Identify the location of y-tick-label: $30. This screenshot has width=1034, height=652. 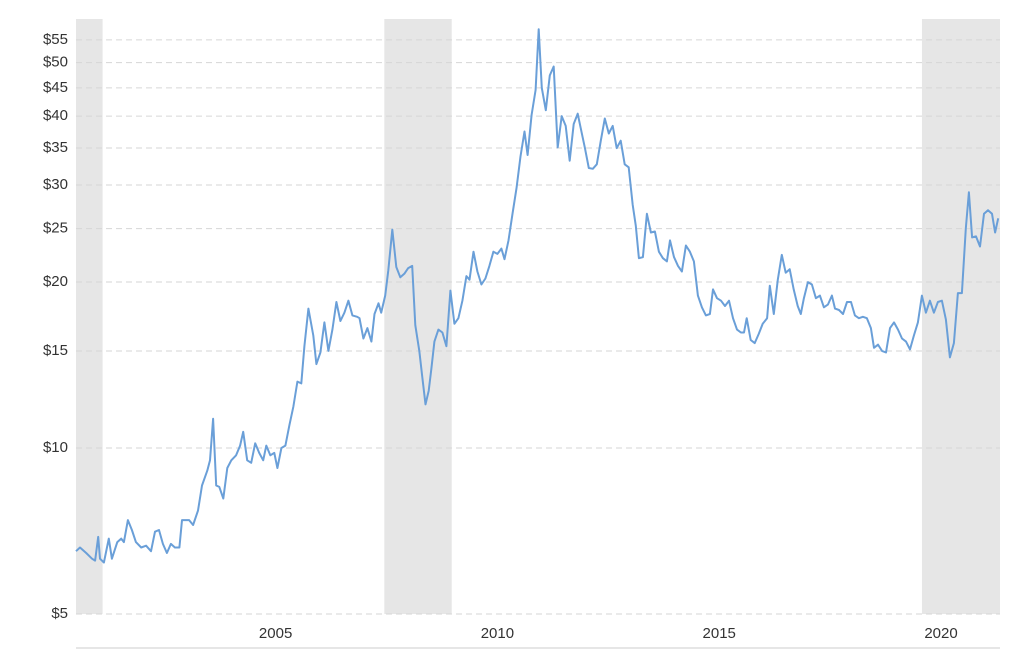
(55, 184).